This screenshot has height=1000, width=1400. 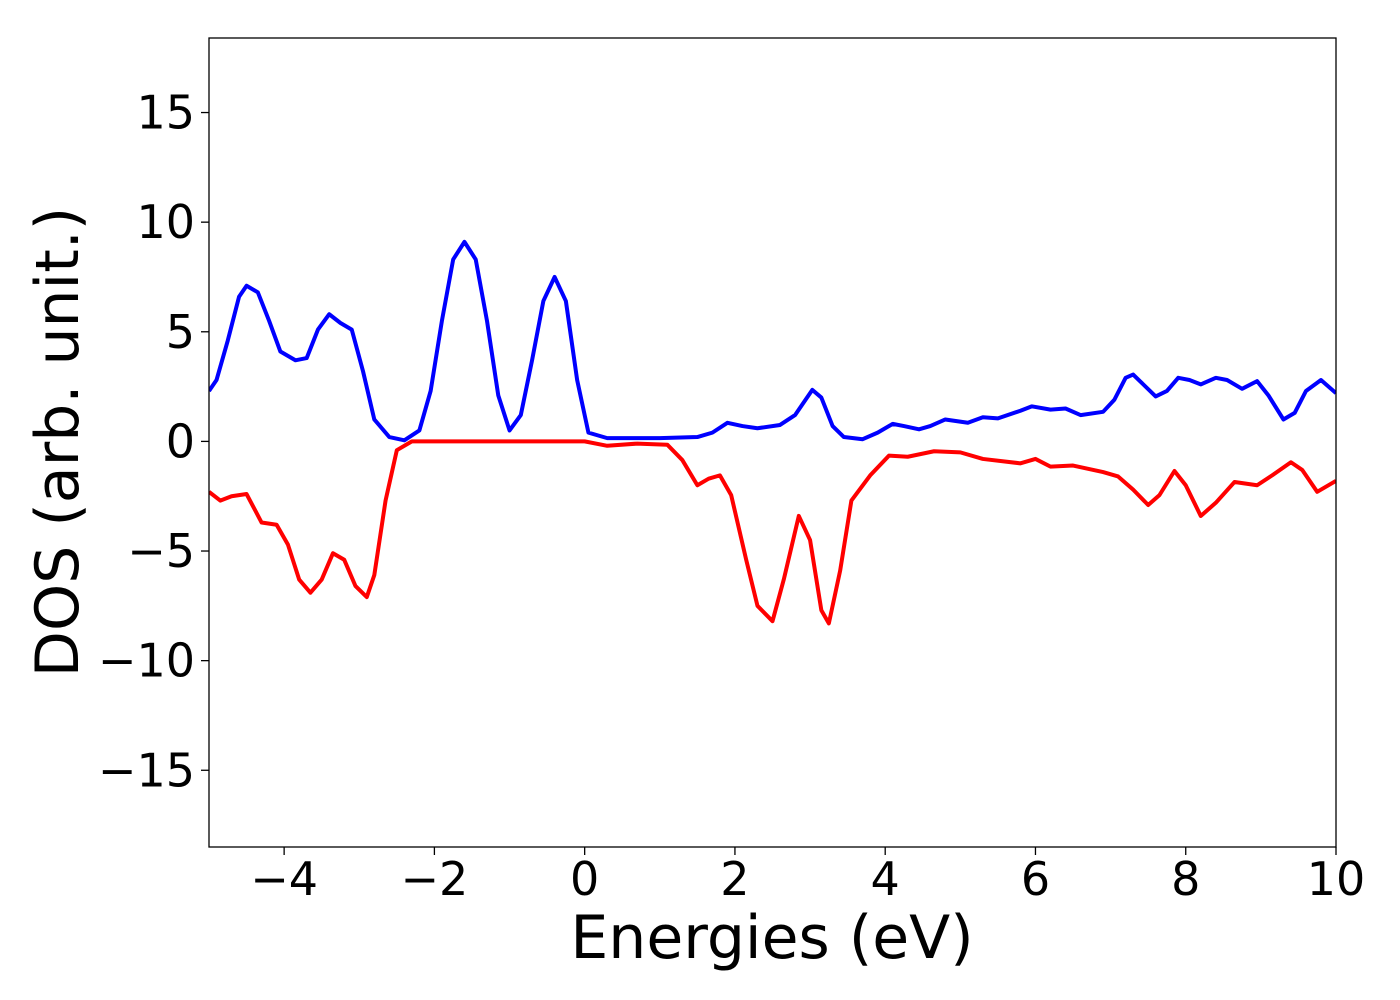 What do you see at coordinates (584, 879) in the screenshot?
I see `x-tick-label: 0` at bounding box center [584, 879].